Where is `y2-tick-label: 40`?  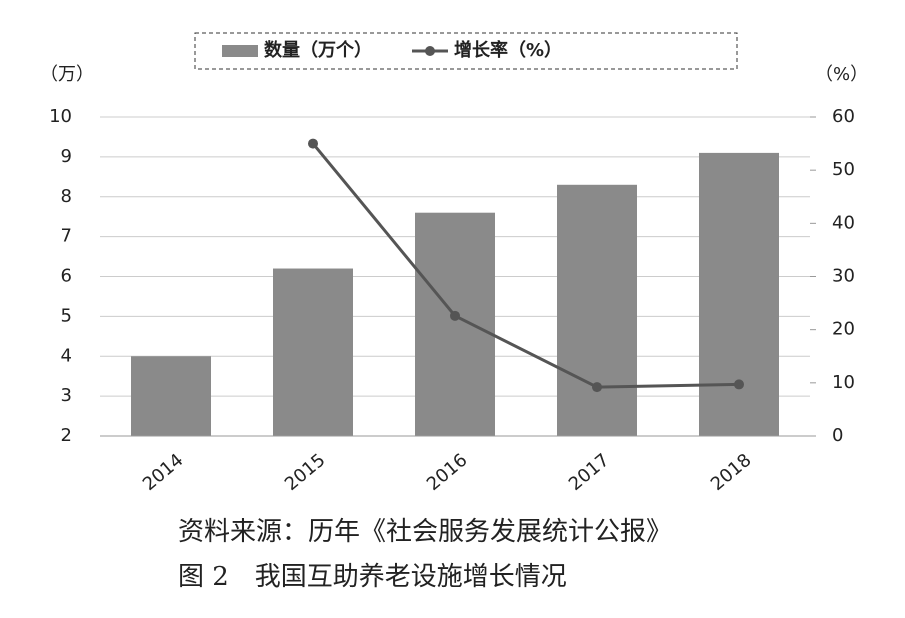
y2-tick-label: 40 is located at coordinates (843, 222).